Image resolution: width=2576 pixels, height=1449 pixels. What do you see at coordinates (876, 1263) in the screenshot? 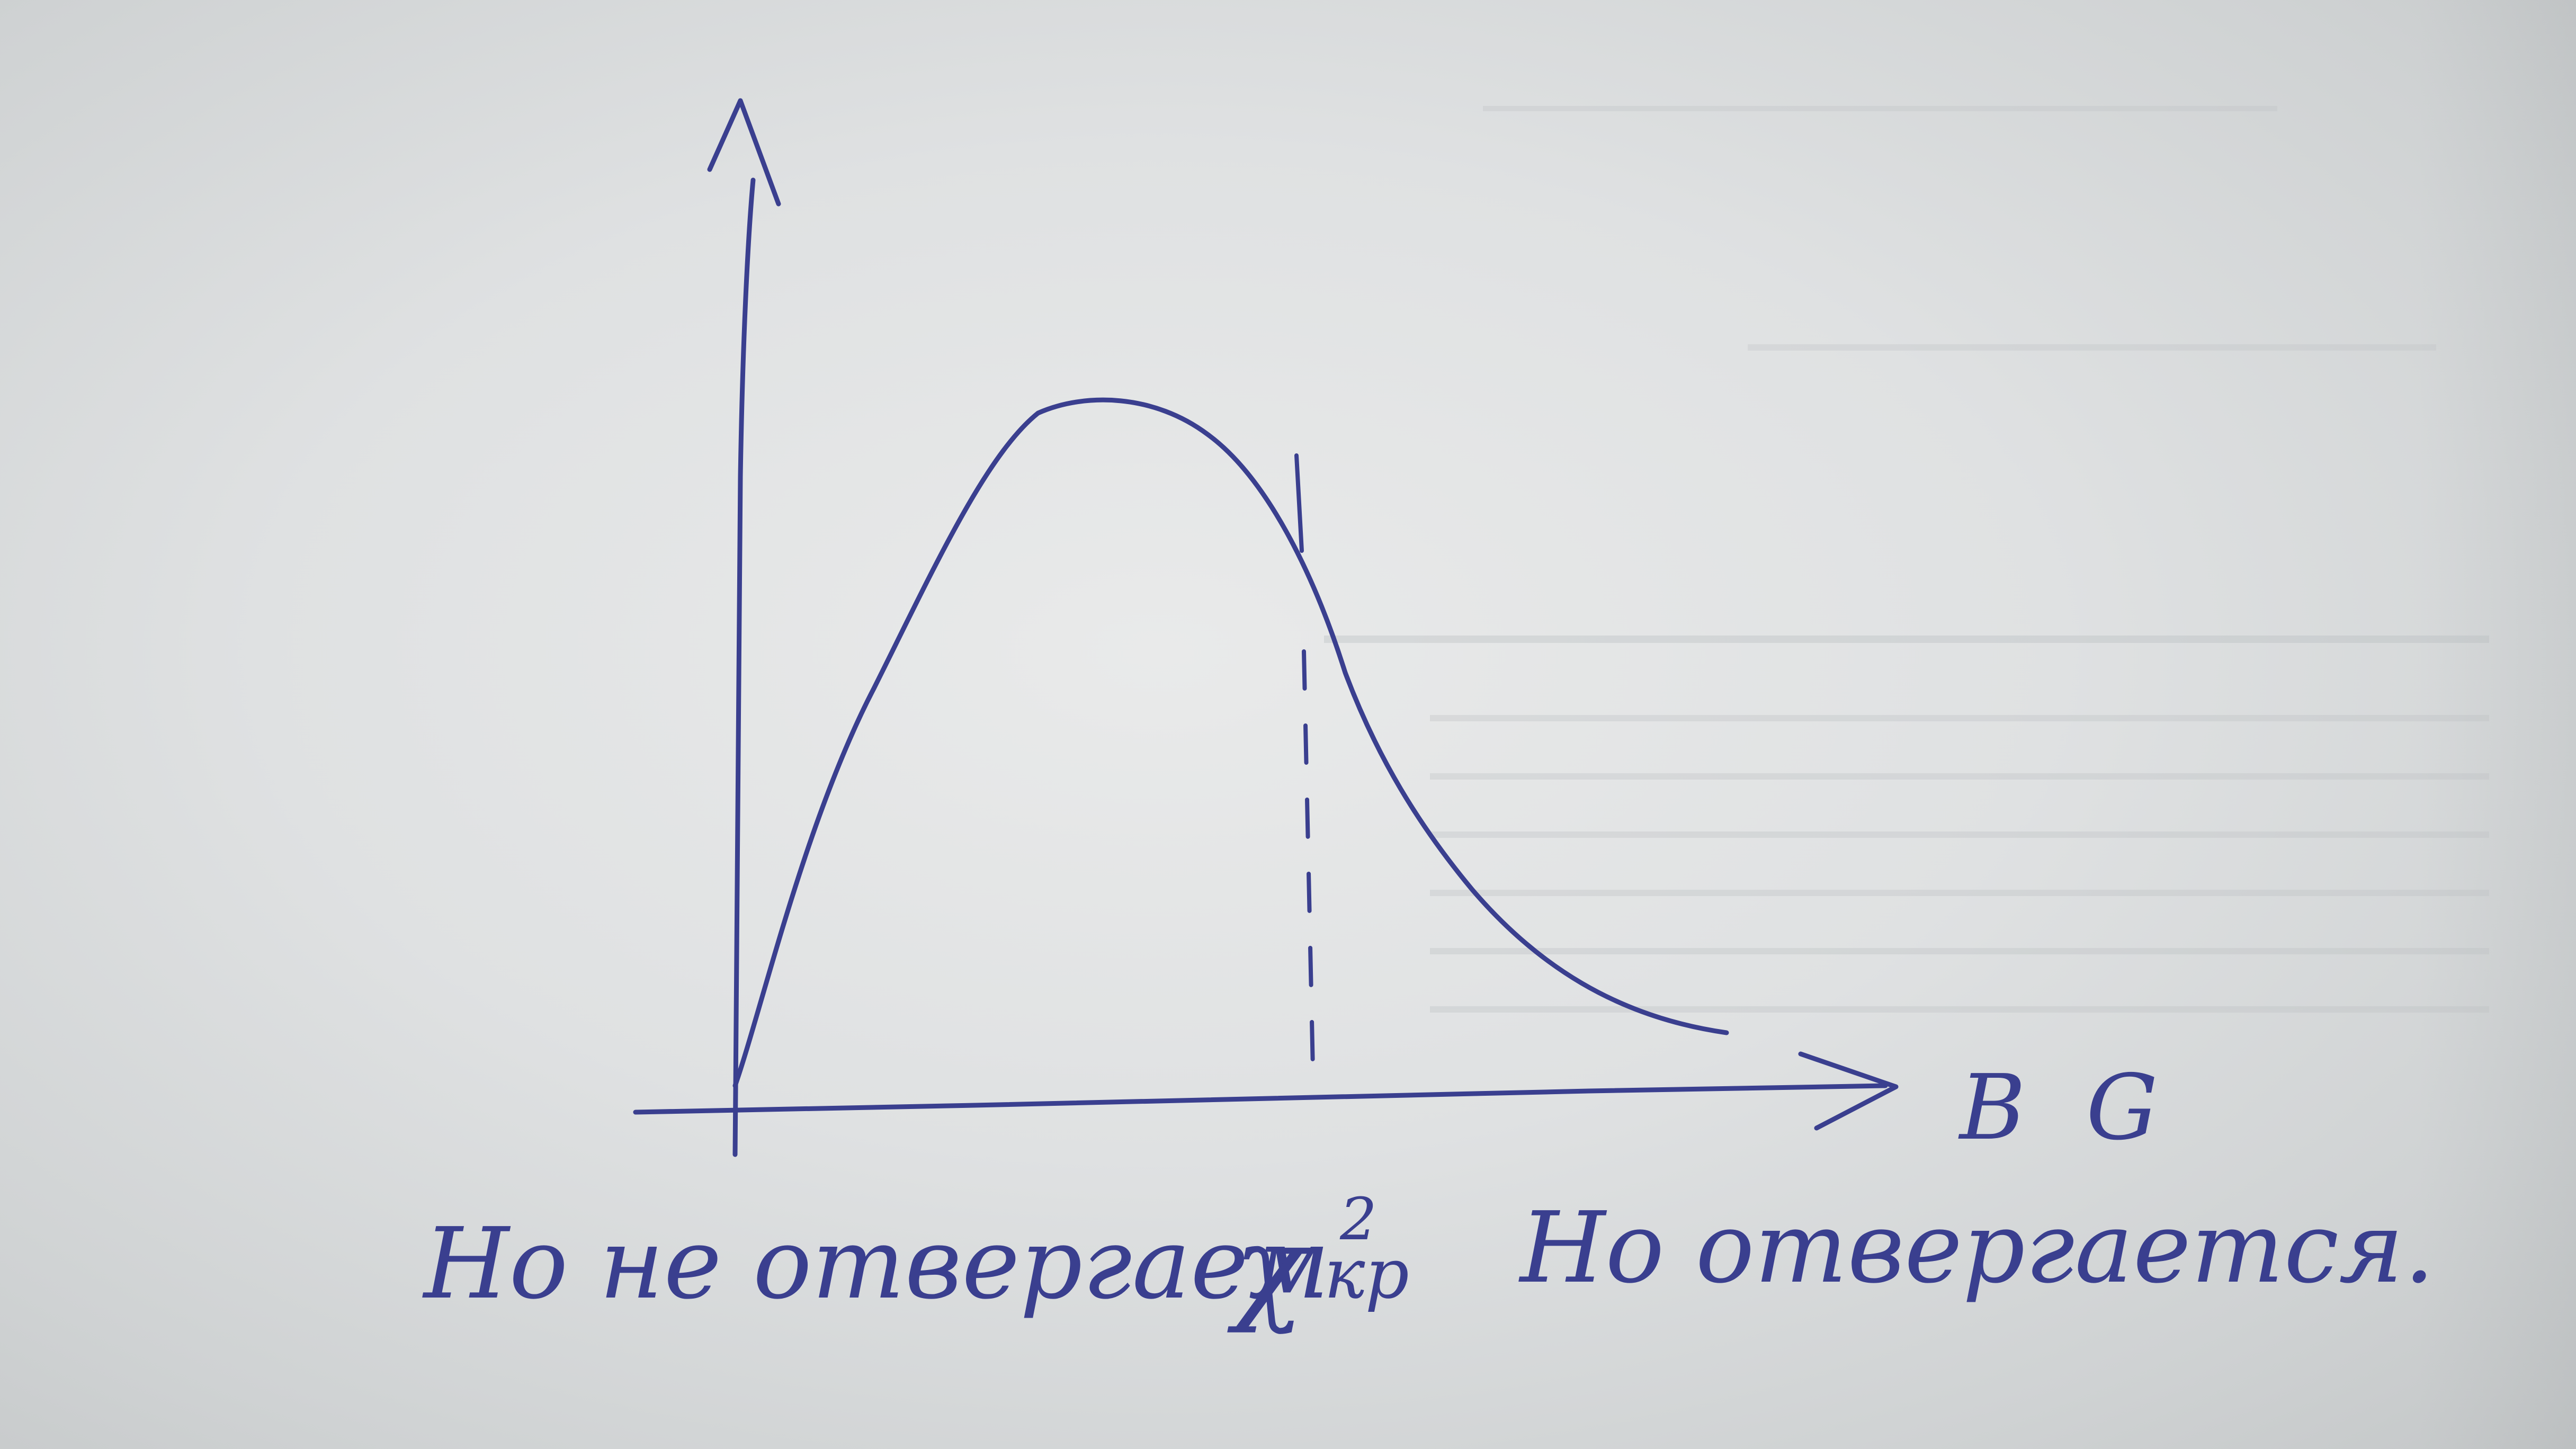
I see `caption-accept-region: Ho не отвергаем` at bounding box center [876, 1263].